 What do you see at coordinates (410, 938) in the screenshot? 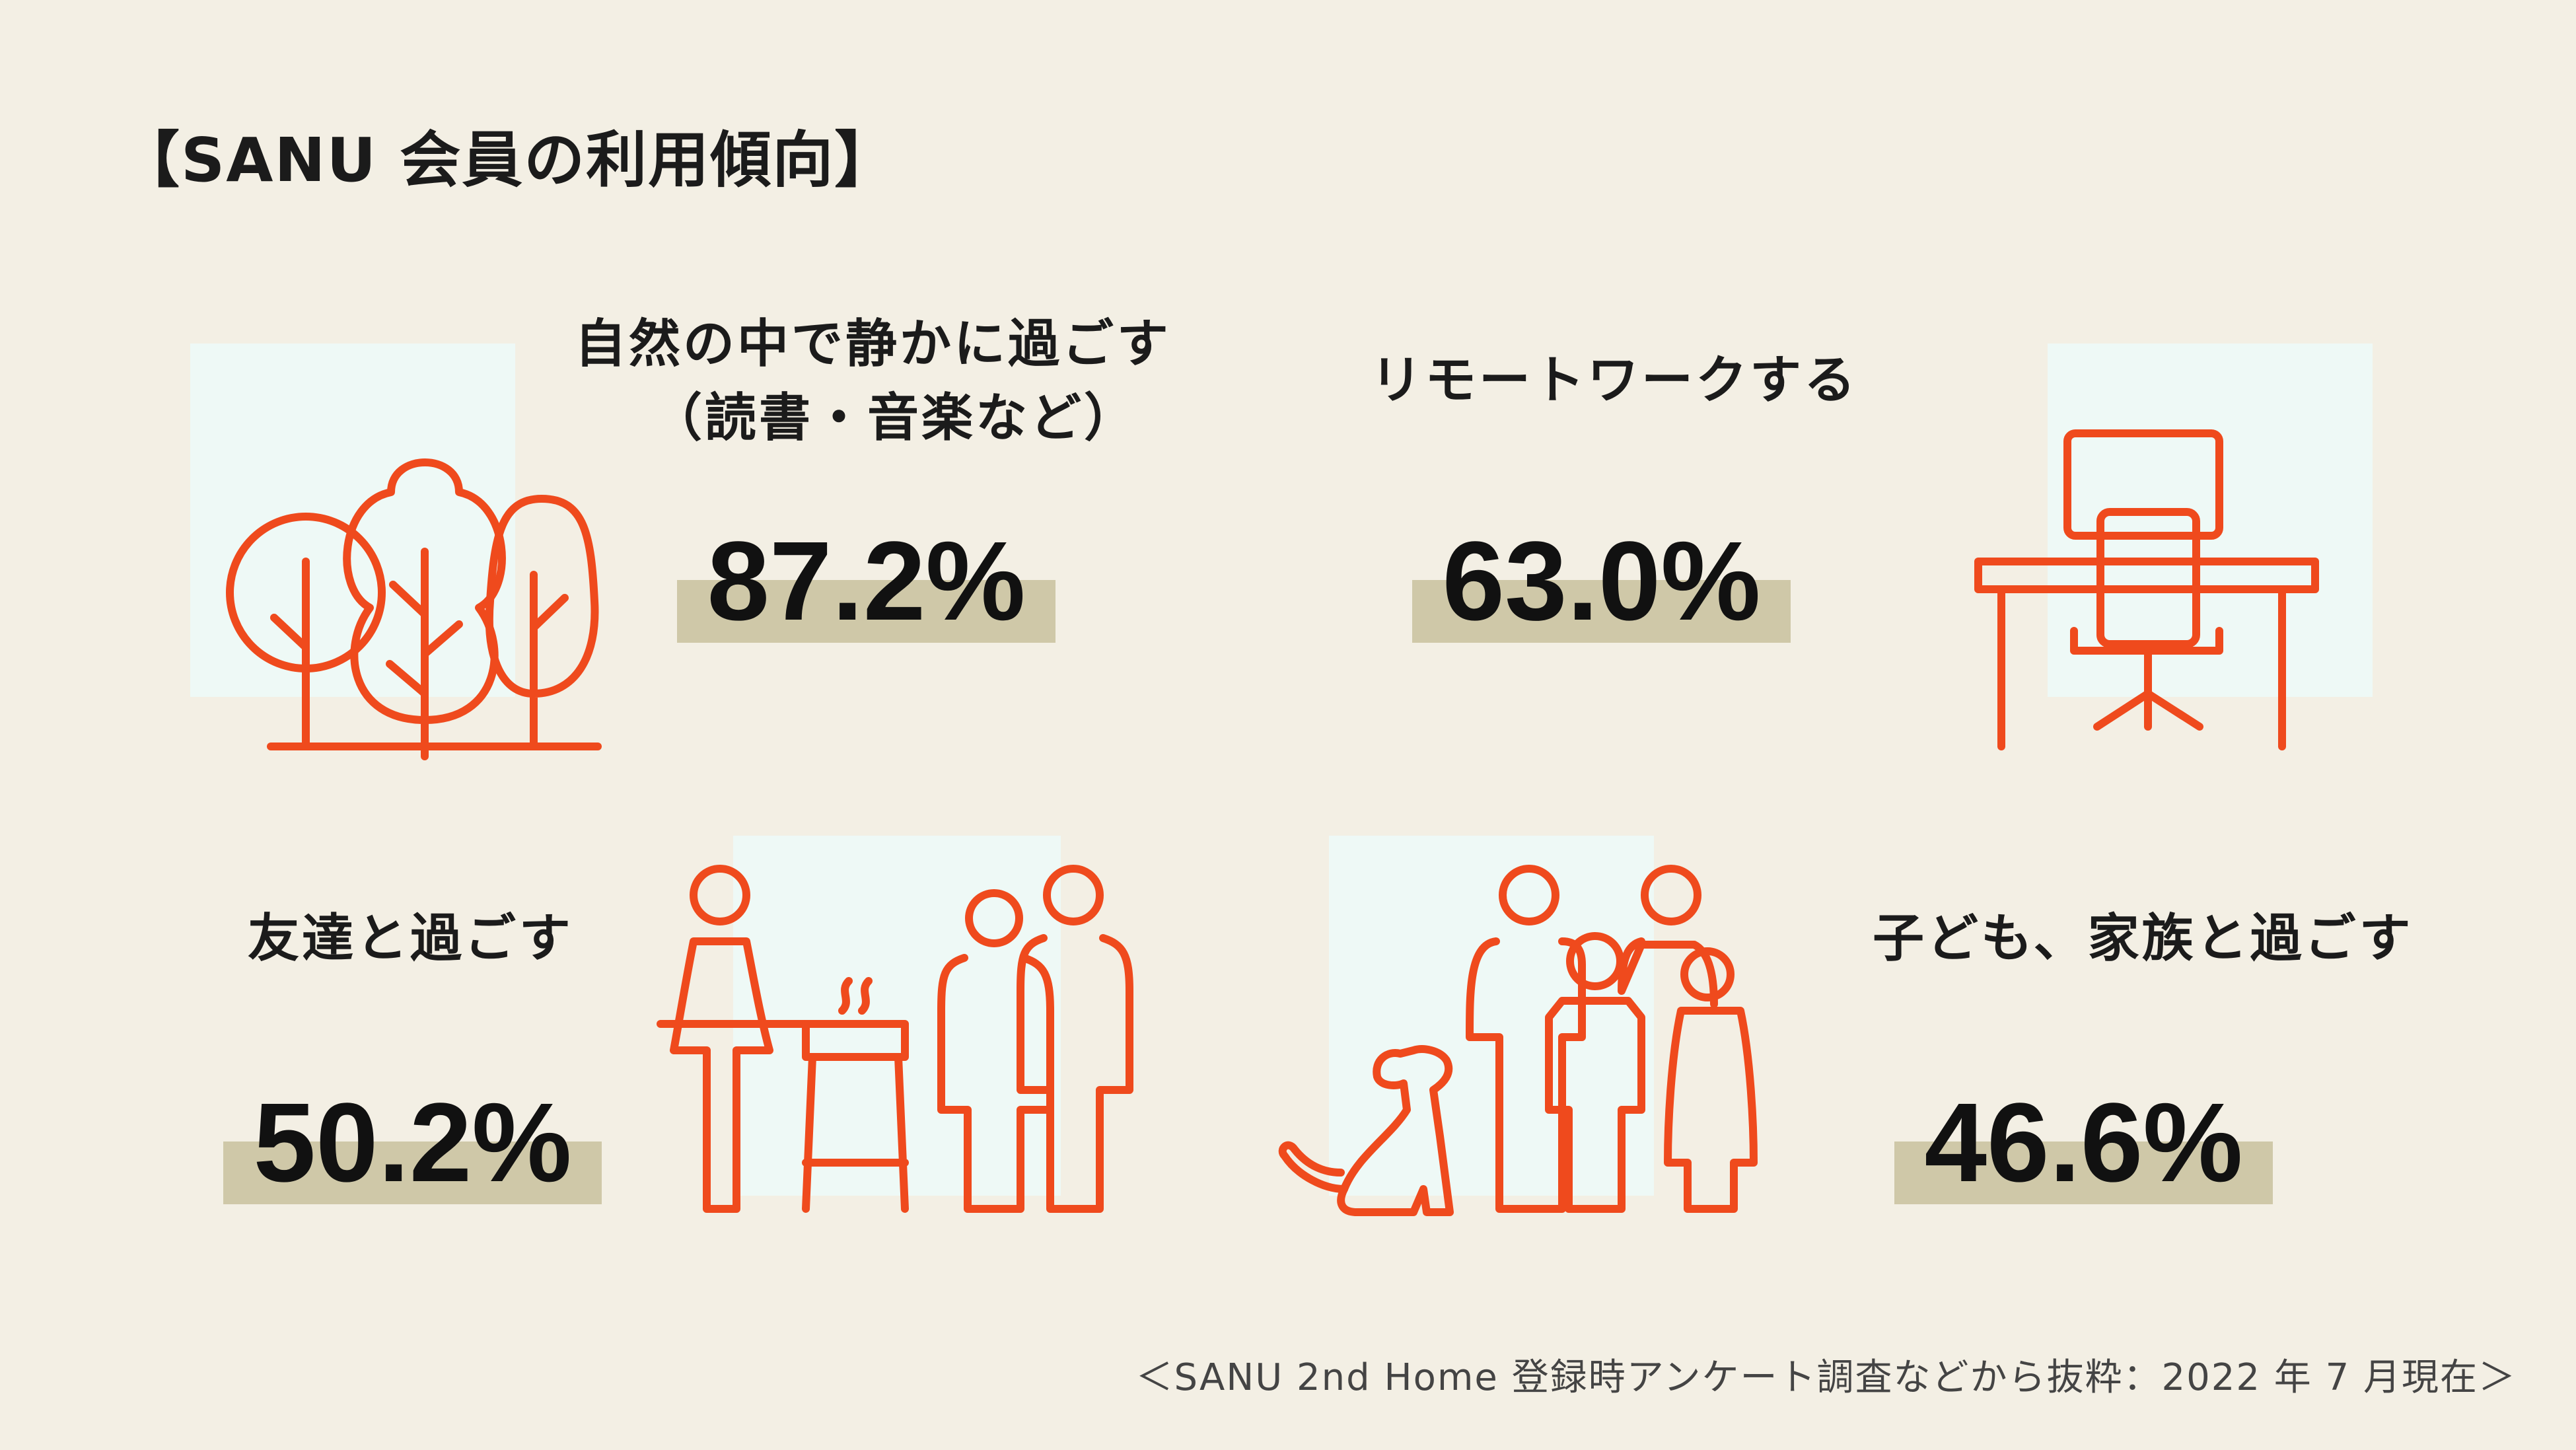
I see `item-label-friends: 友達と過ごす` at bounding box center [410, 938].